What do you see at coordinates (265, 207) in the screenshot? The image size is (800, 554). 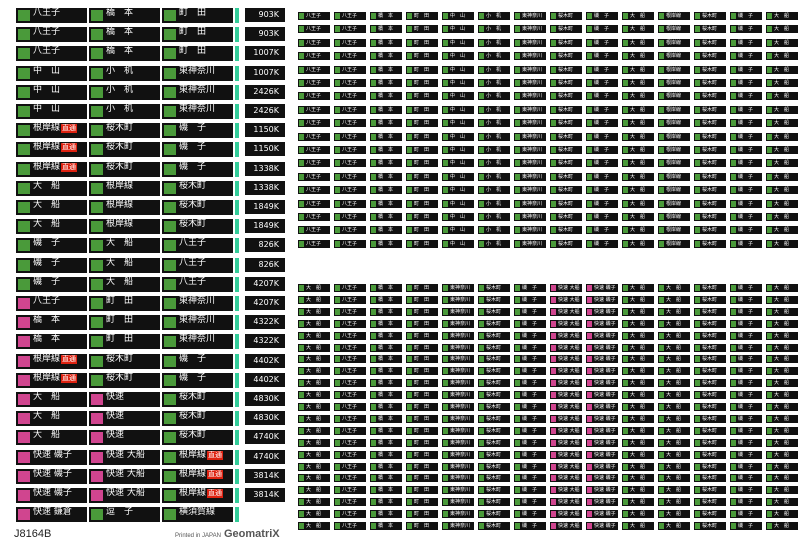 I see `train-number-plate: 1849K` at bounding box center [265, 207].